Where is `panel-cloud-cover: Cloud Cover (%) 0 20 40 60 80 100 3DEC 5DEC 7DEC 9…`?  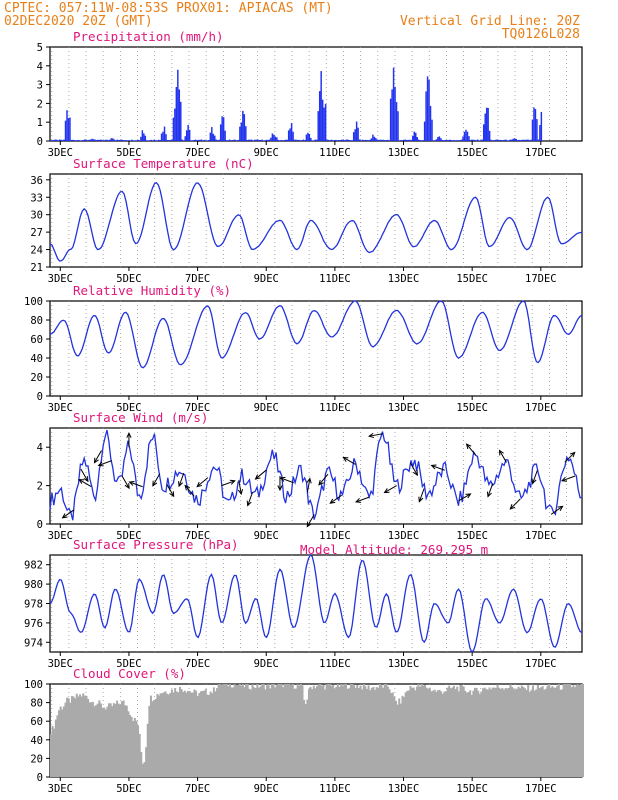
panel-cloud-cover: Cloud Cover (%) 0 20 40 60 80 100 3DEC 5DEC 7DEC 9… is located at coordinates (304, 730).